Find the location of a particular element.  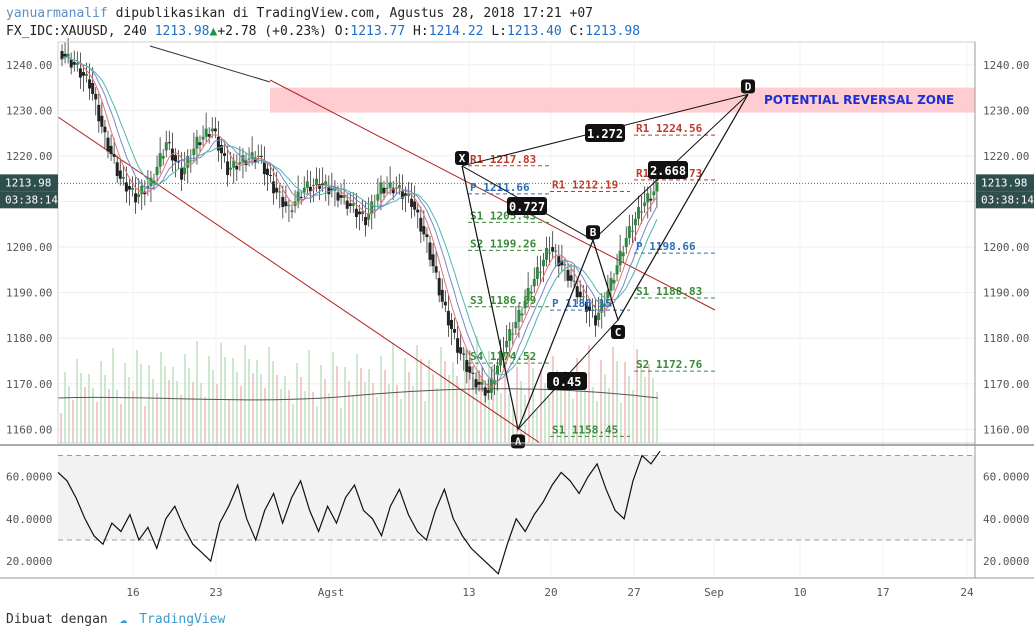

author-link: yanuarmanalif is located at coordinates (57, 13).